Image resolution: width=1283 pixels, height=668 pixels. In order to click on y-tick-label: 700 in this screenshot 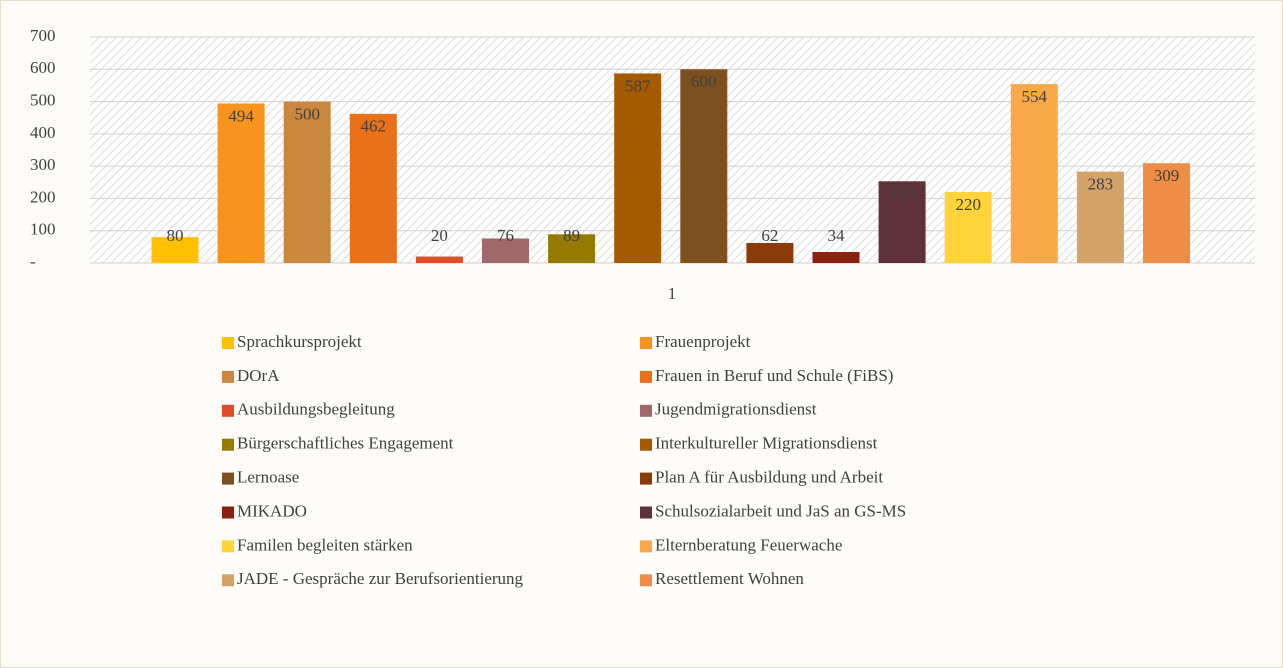, I will do `click(43, 35)`.